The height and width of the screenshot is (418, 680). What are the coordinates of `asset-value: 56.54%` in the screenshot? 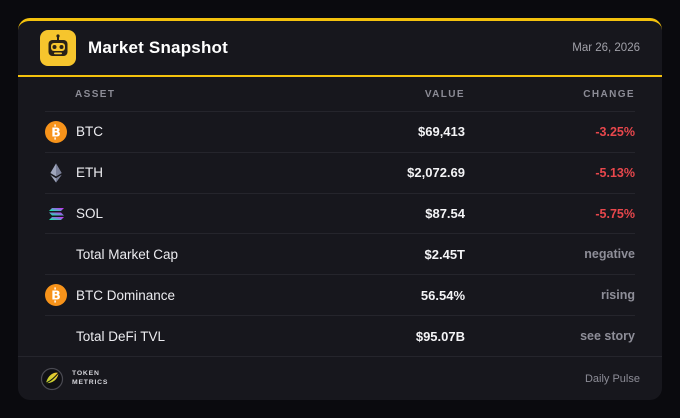 It's located at (442, 295).